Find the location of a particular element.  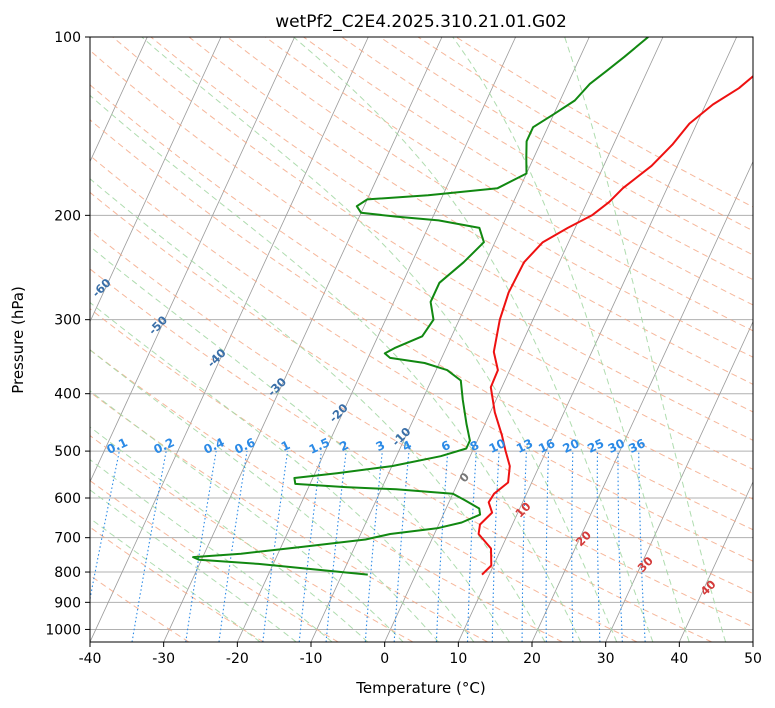

chart-title: wetPf2_C2E4.2025.310.21.01.G02 is located at coordinates (421, 22).